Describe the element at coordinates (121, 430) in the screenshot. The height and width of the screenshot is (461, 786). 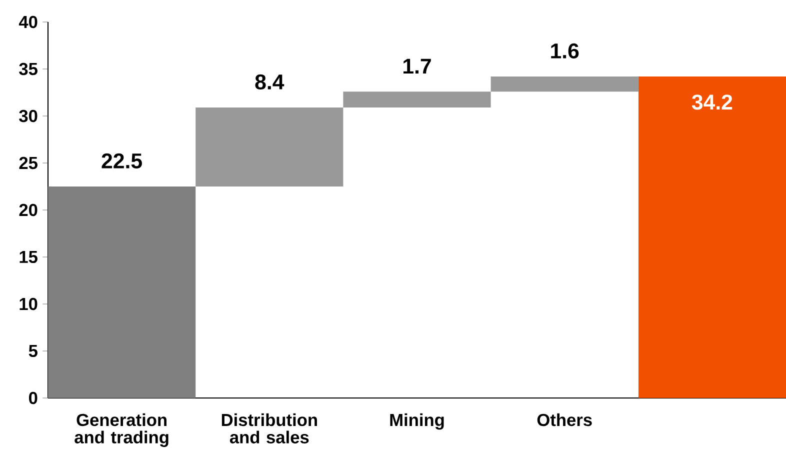
I see `x-tick-label: Generation and trading` at that location.